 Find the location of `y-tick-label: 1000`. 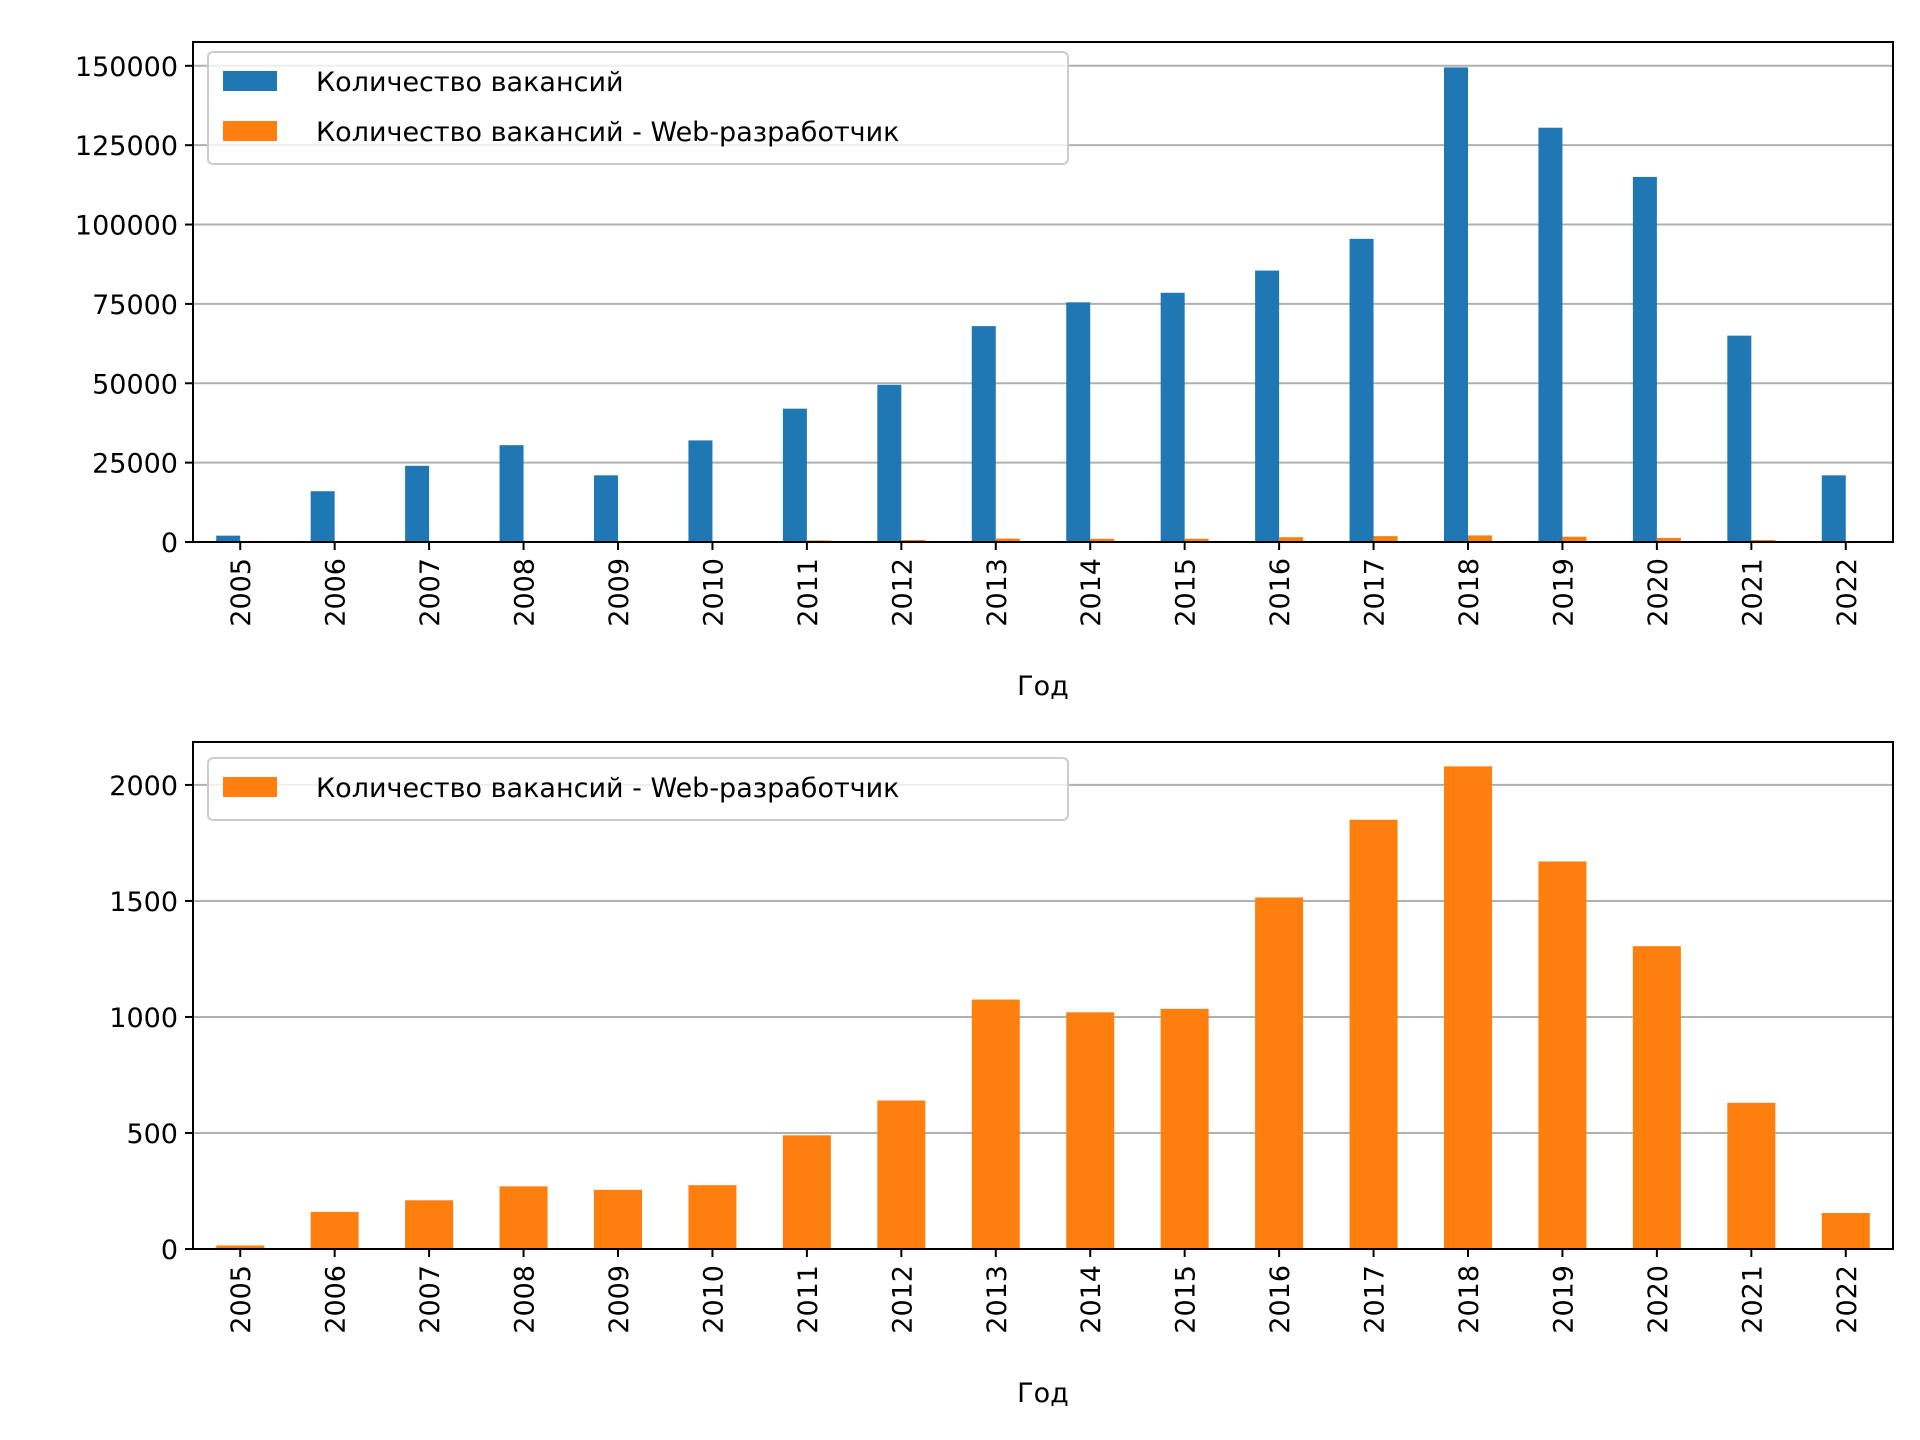

y-tick-label: 1000 is located at coordinates (143, 1018).